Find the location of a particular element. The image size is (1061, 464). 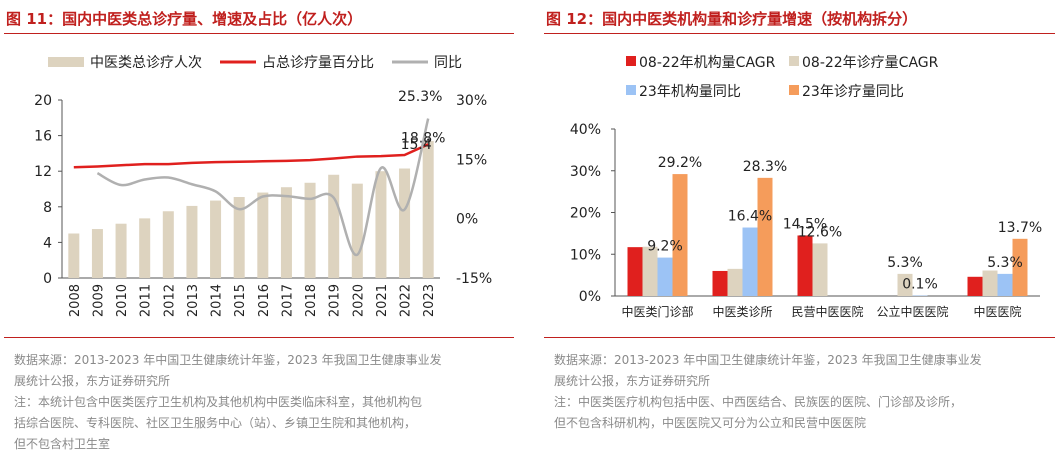

right-y-tick-label: 30% is located at coordinates (471, 101).